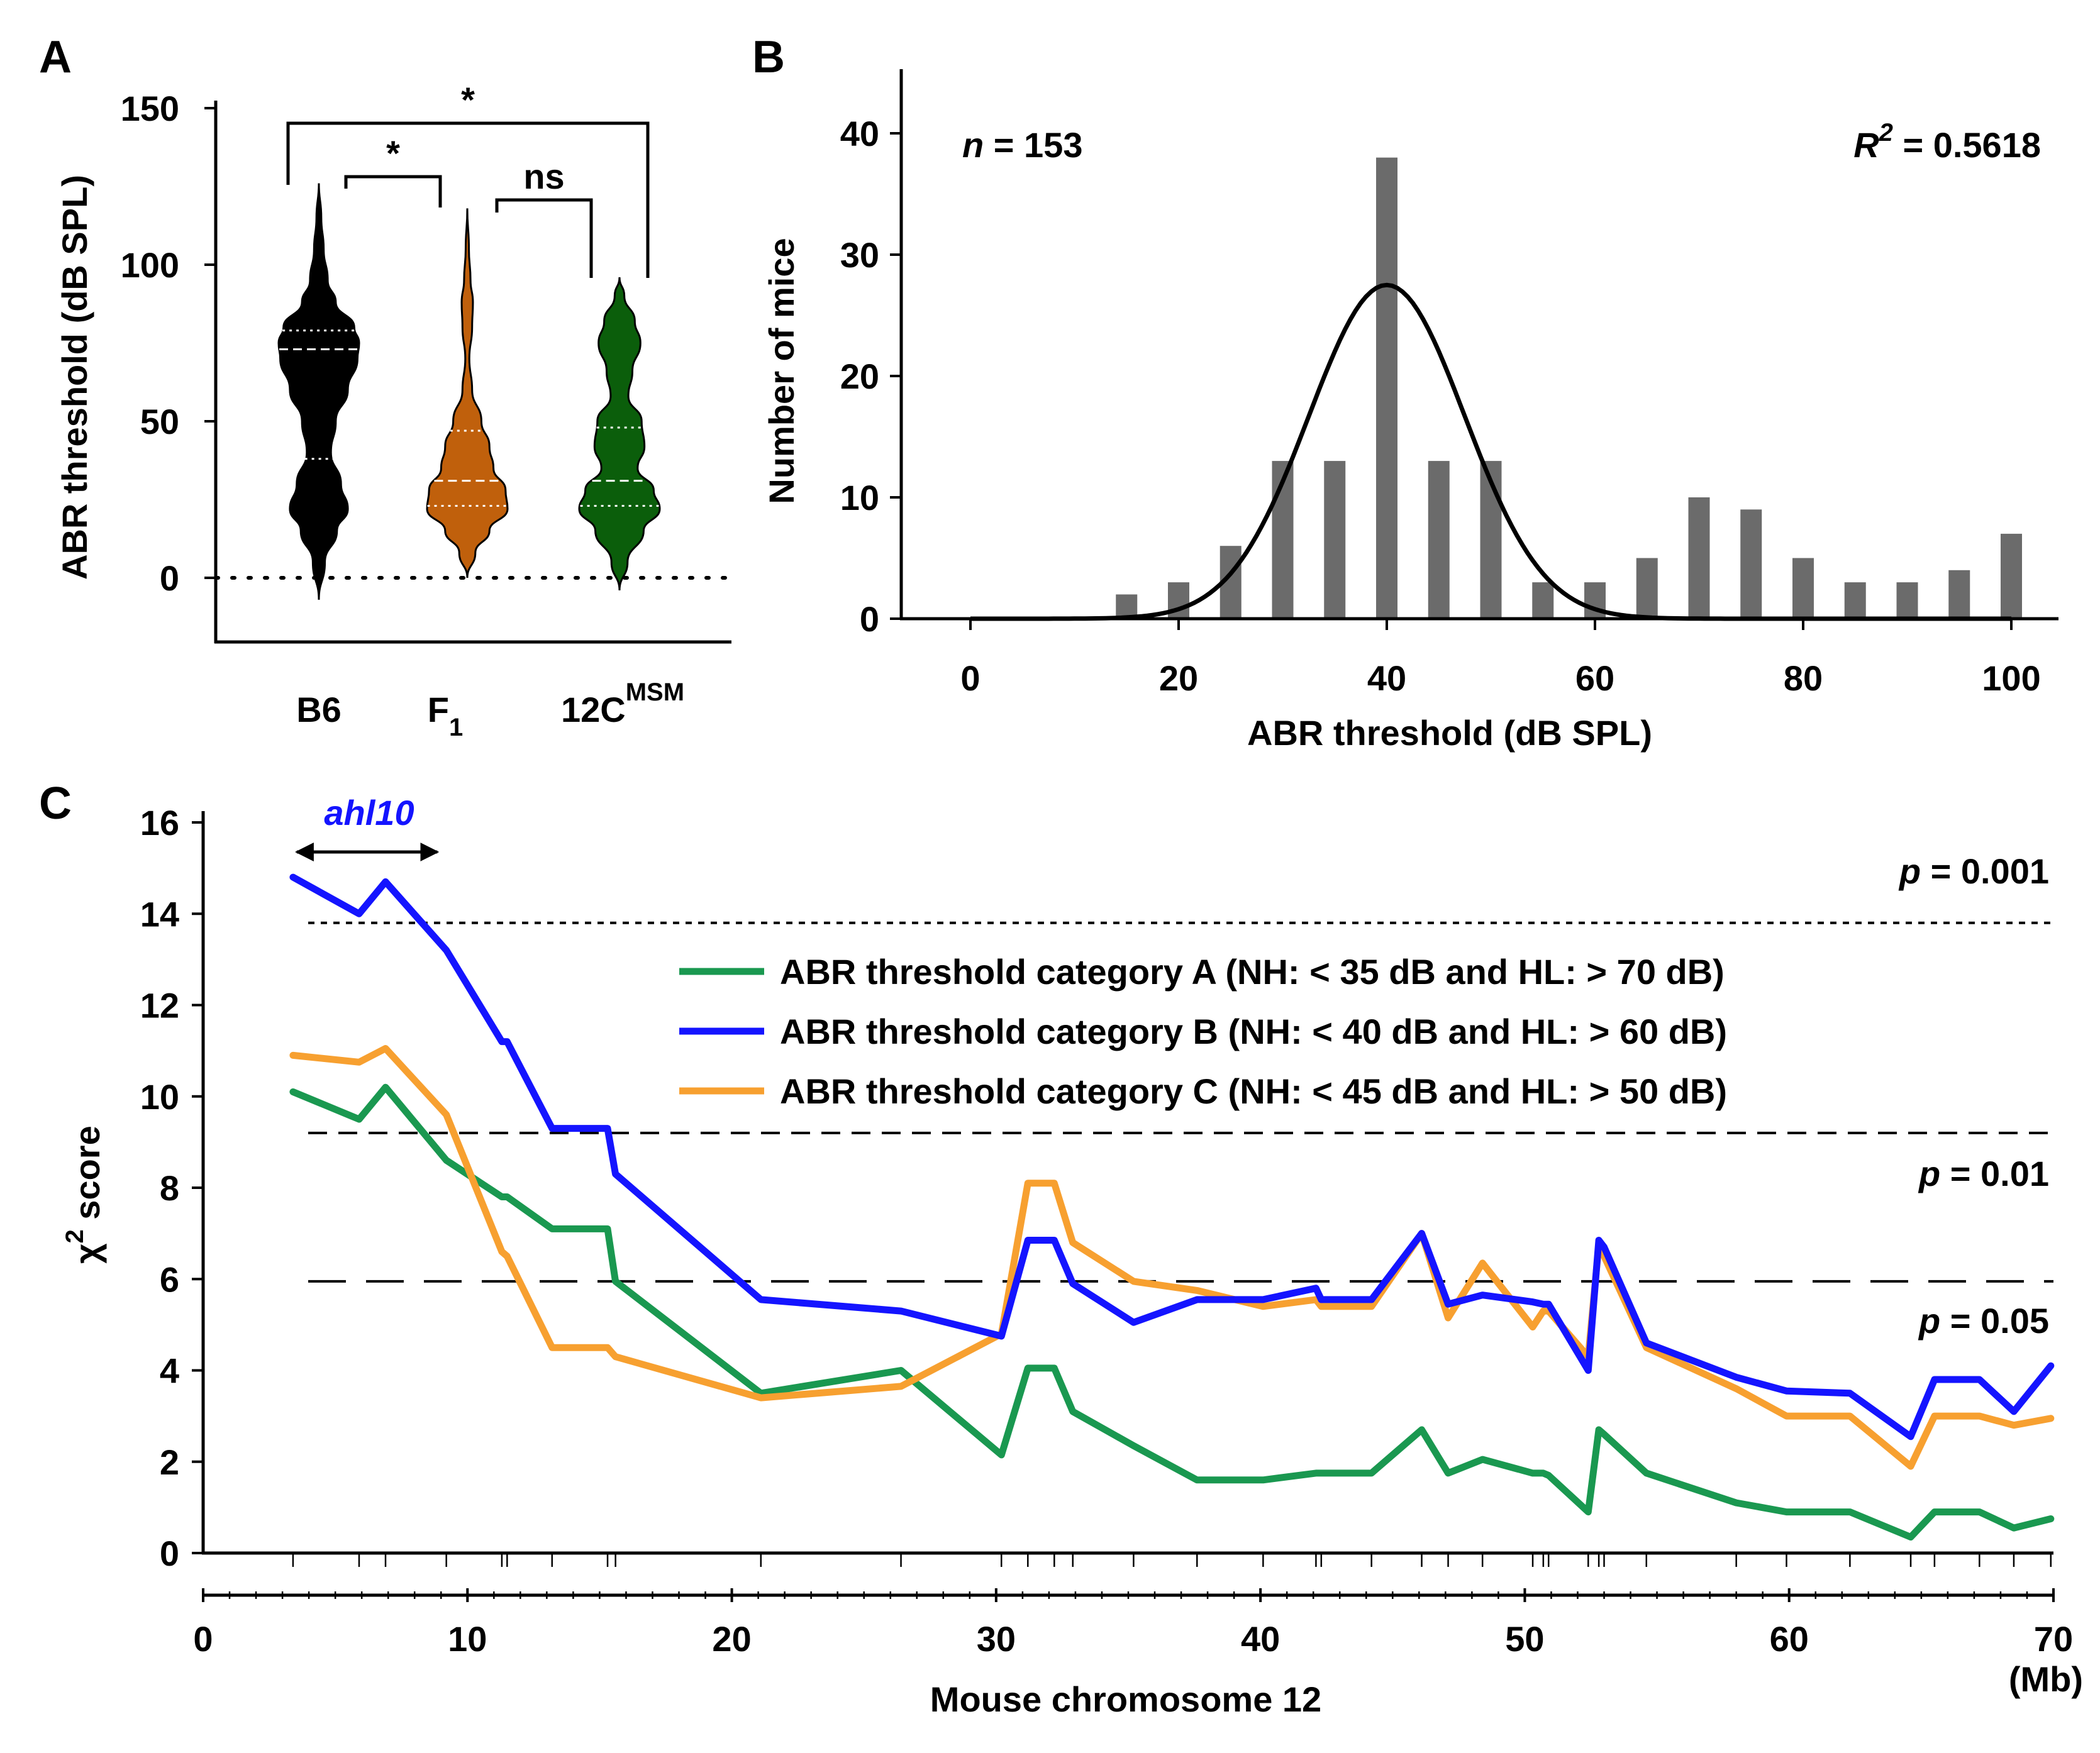 Image resolution: width=2100 pixels, height=1753 pixels. I want to click on n-symbol: n, so click(973, 145).